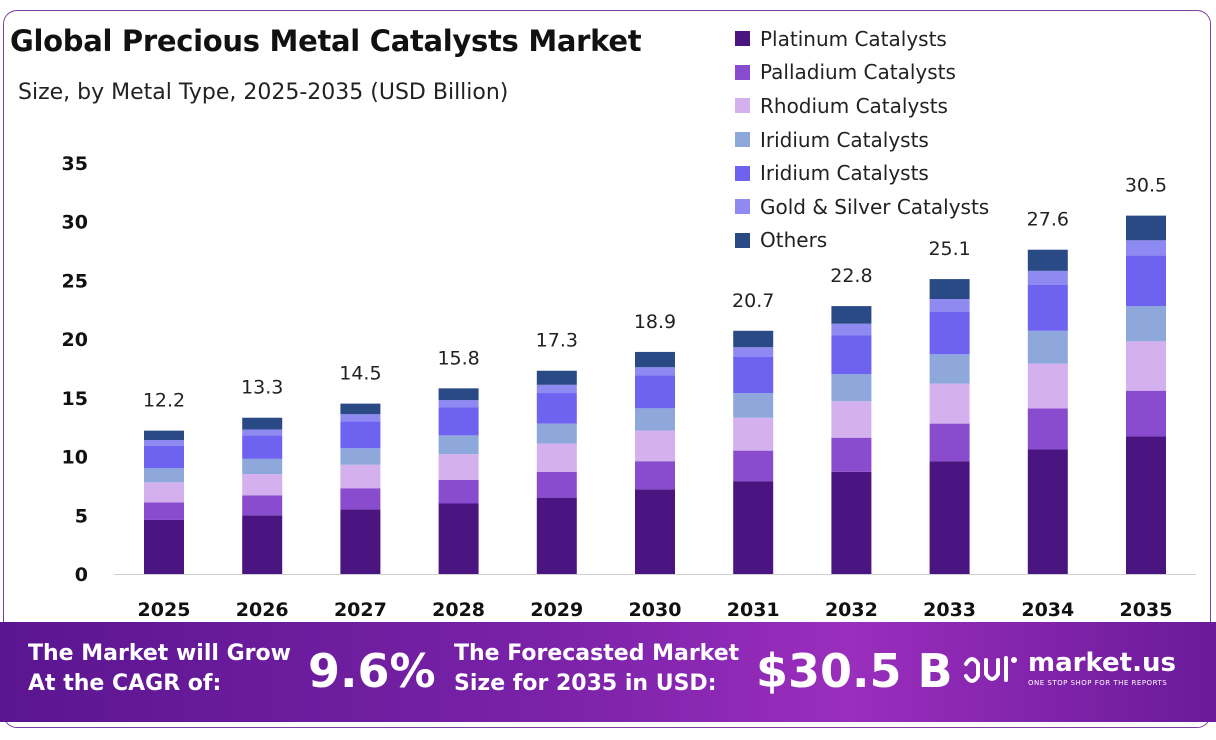 This screenshot has width=1216, height=740. Describe the element at coordinates (81, 575) in the screenshot. I see `y-tick-label: 0` at that location.